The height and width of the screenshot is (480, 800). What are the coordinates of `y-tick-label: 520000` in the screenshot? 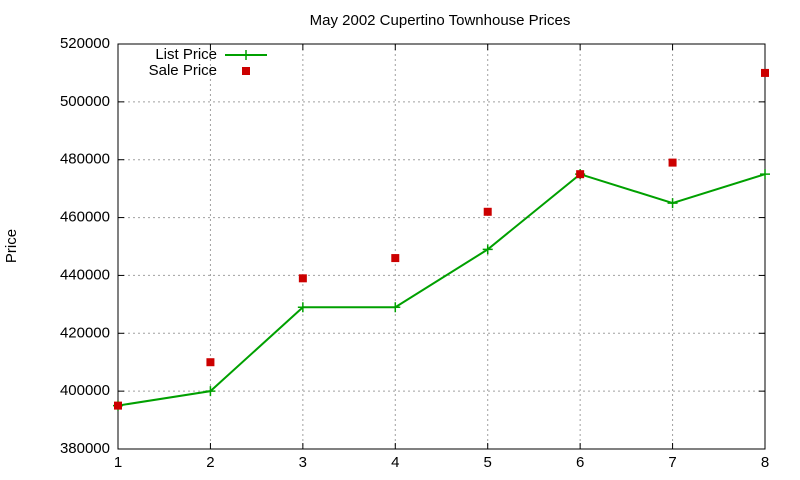 It's located at (85, 43).